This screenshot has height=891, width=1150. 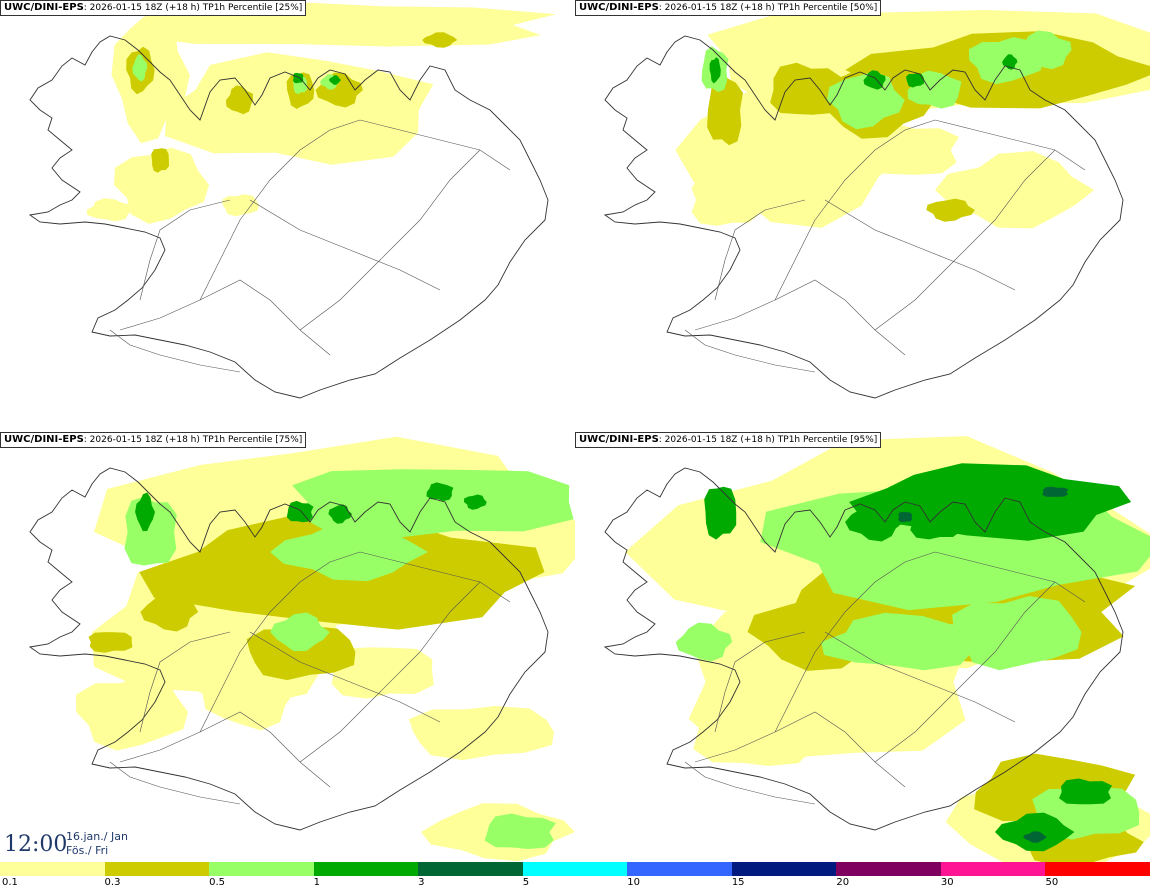 I want to click on field-name: TP1h Percentile [75%], so click(x=252, y=440).